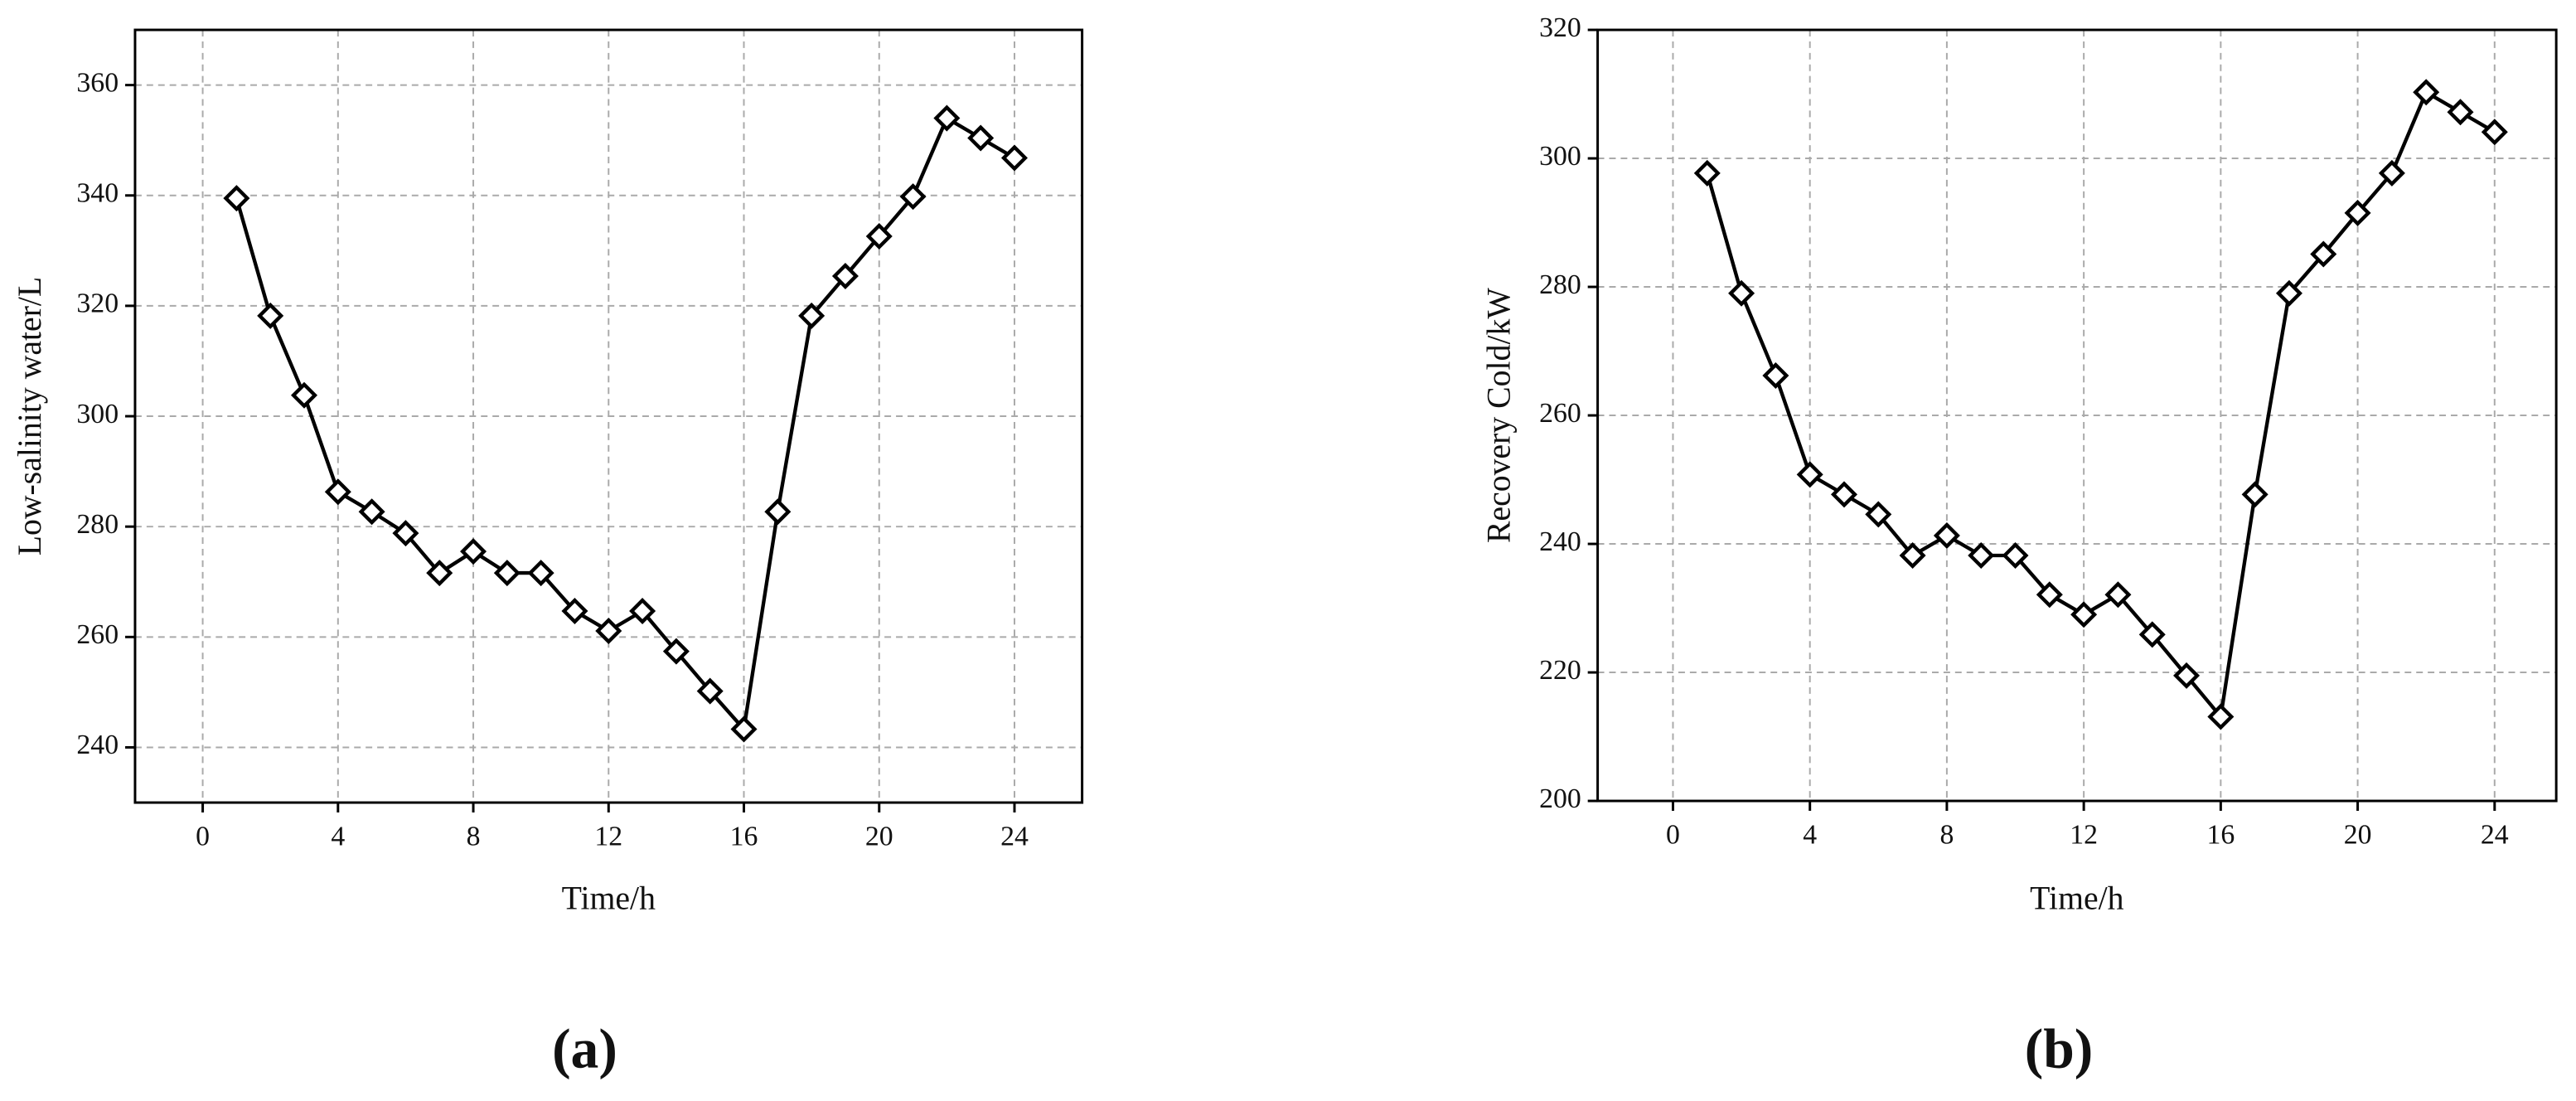  I want to click on y-tick-label: 220, so click(1560, 670).